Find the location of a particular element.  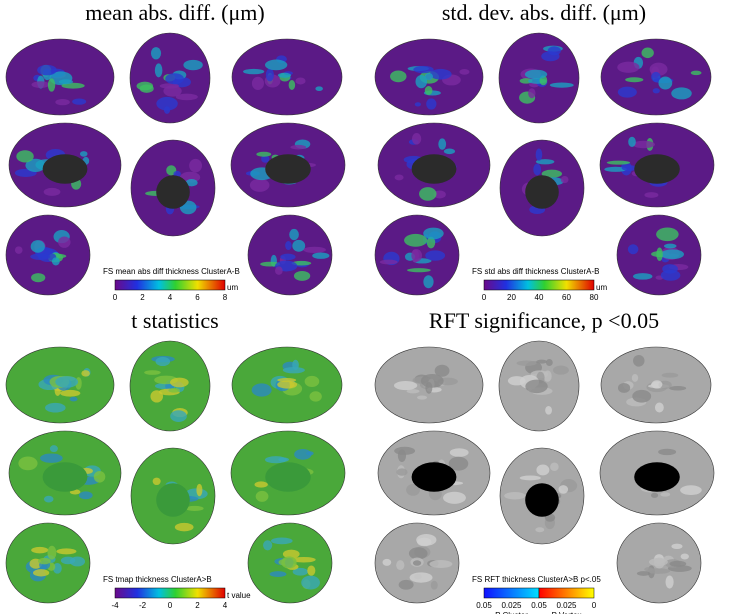

panel-title: mean abs. diff. (μm) is located at coordinates (174, 12).